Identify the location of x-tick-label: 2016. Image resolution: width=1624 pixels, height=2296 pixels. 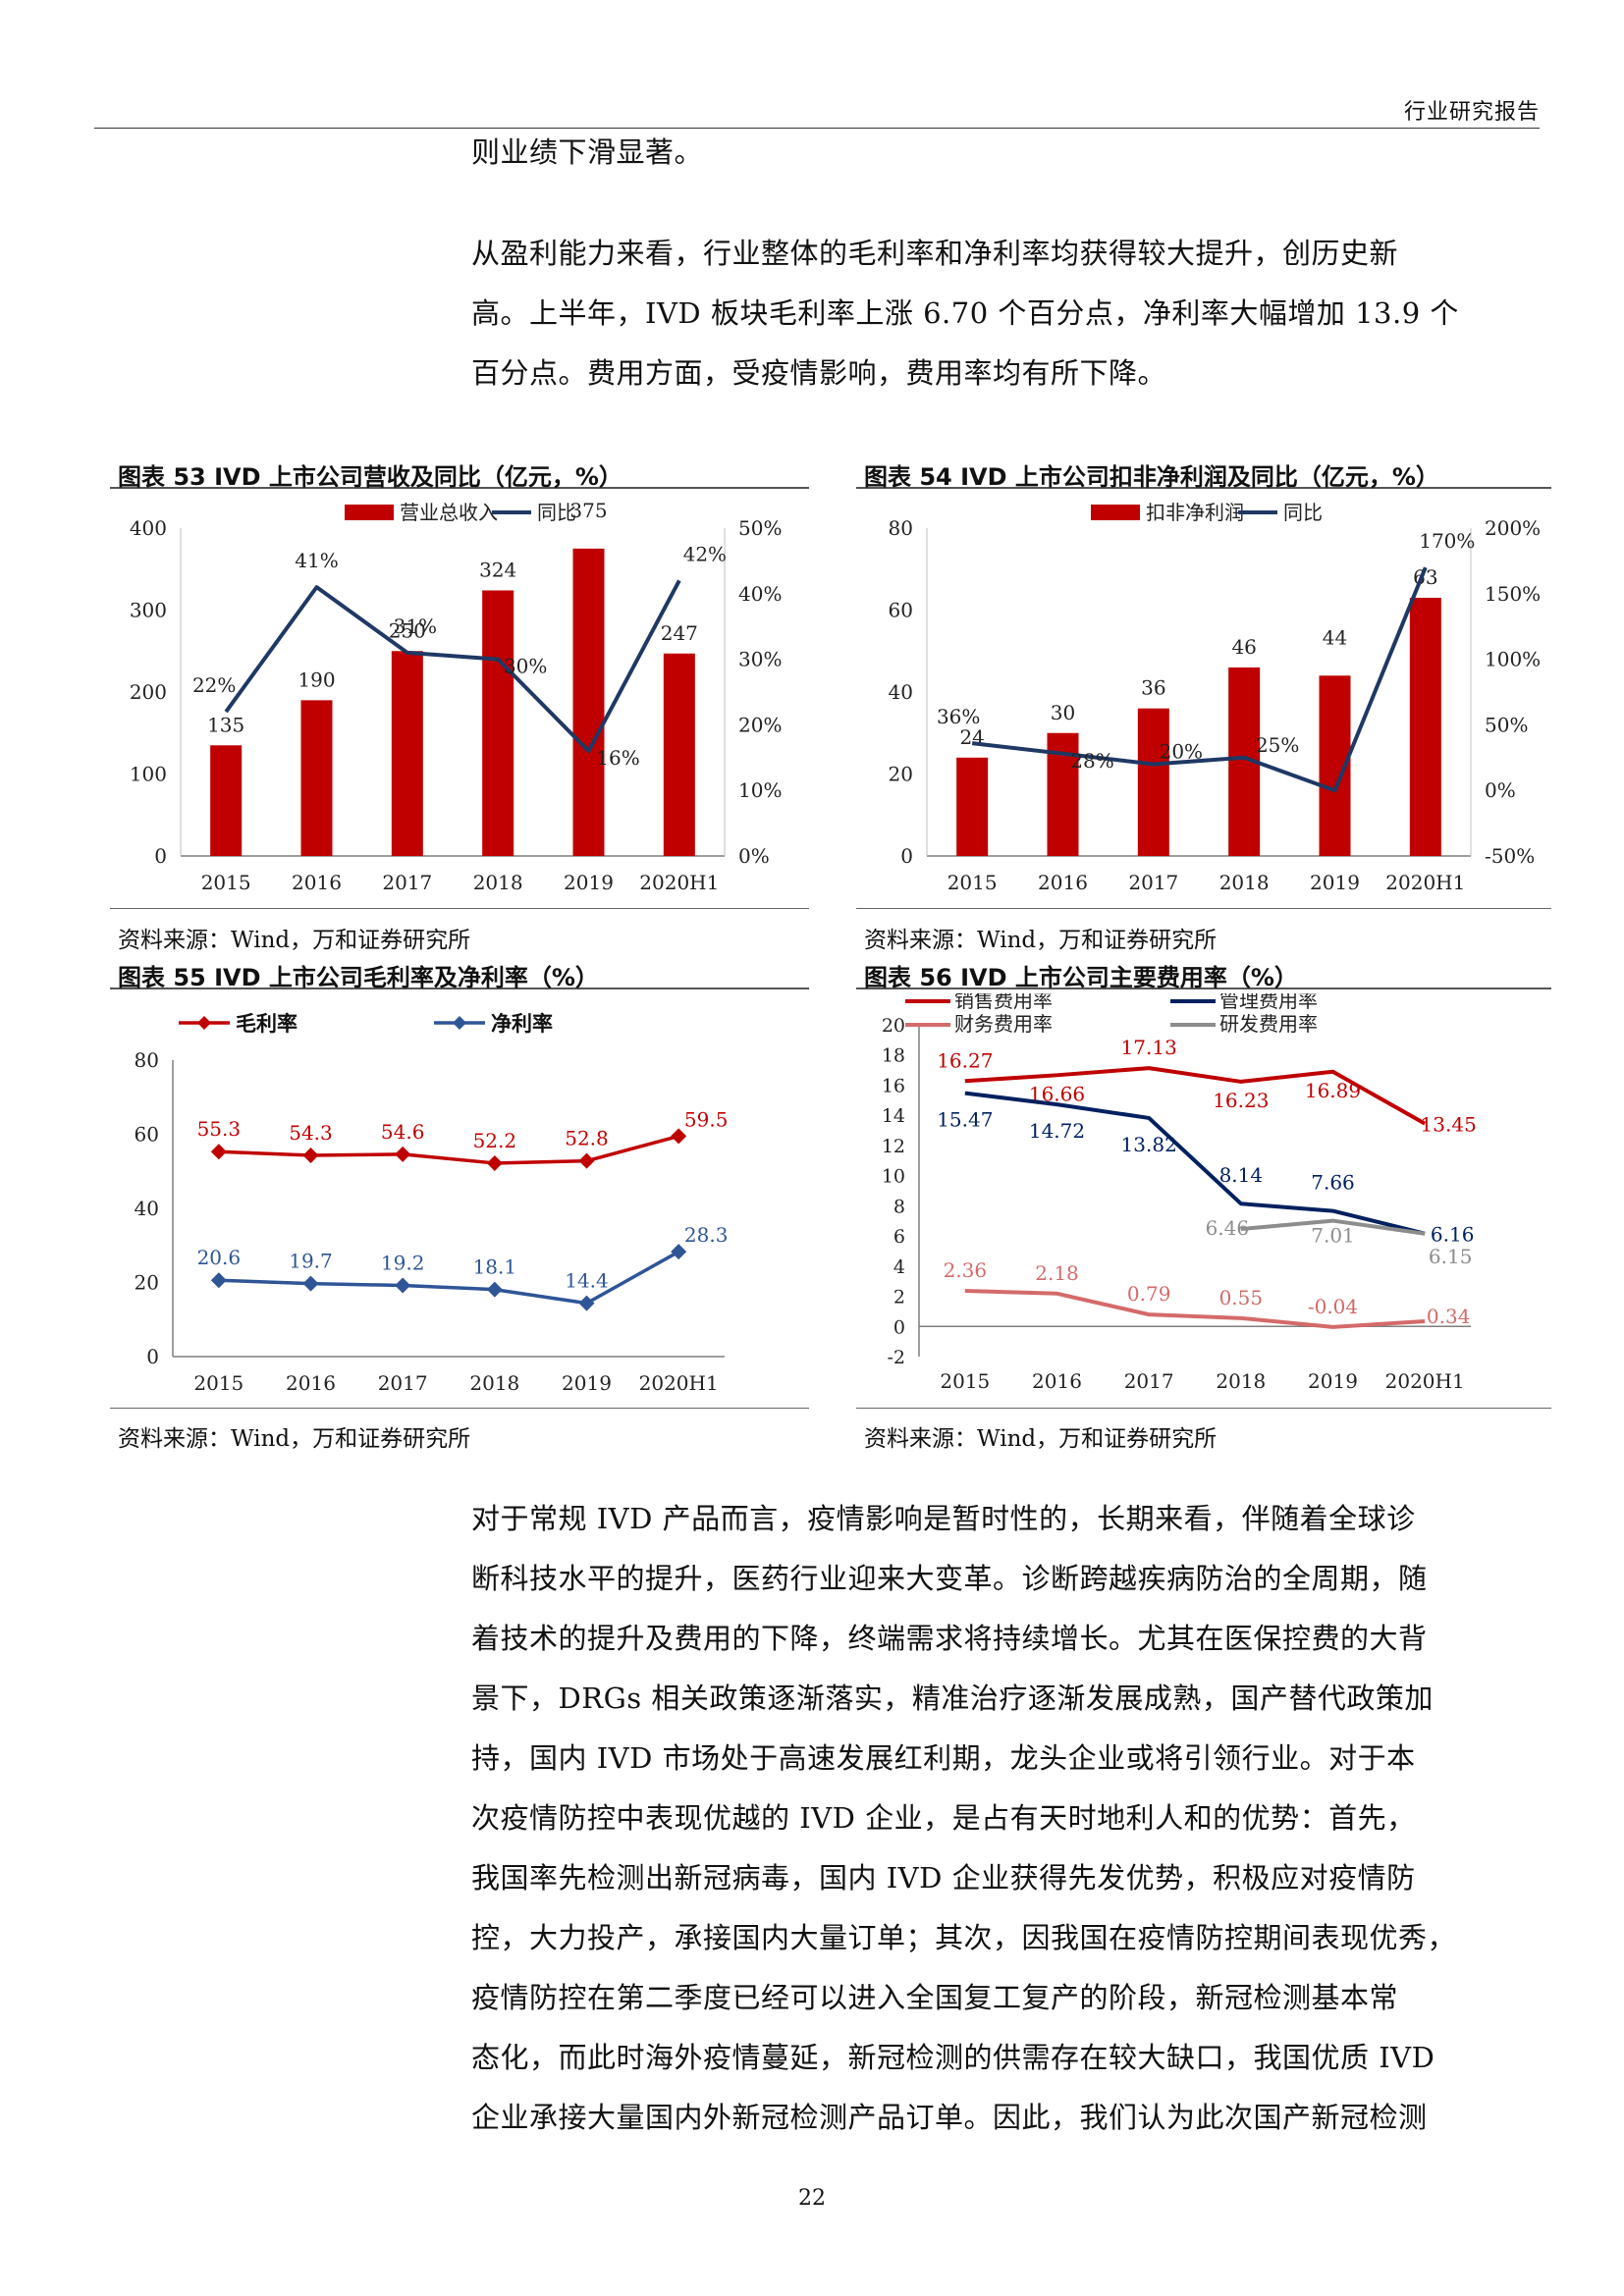
(1057, 1381).